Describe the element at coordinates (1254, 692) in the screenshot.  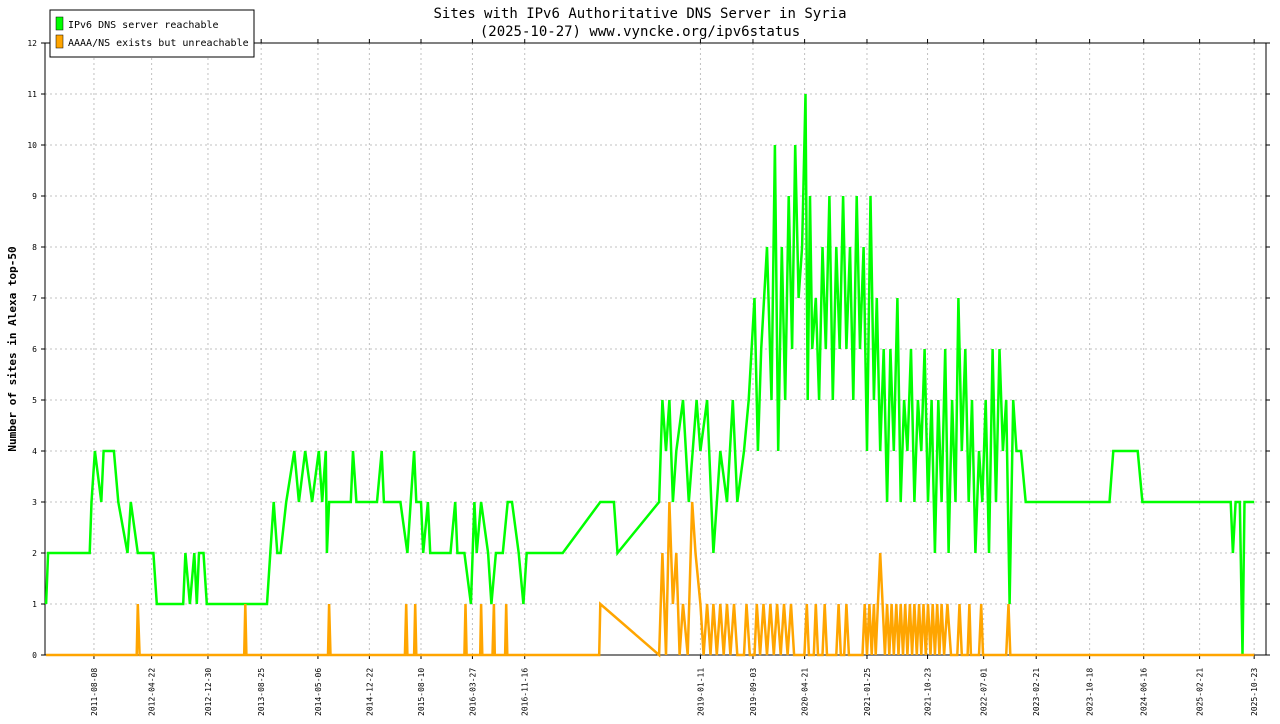
I see `x-tick-label: 2025-10-23` at that location.